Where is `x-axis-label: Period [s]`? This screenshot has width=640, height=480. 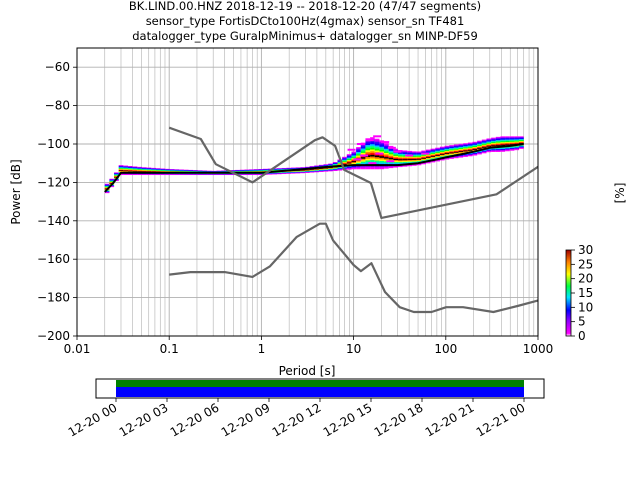 x-axis-label: Period [s] is located at coordinates (307, 371).